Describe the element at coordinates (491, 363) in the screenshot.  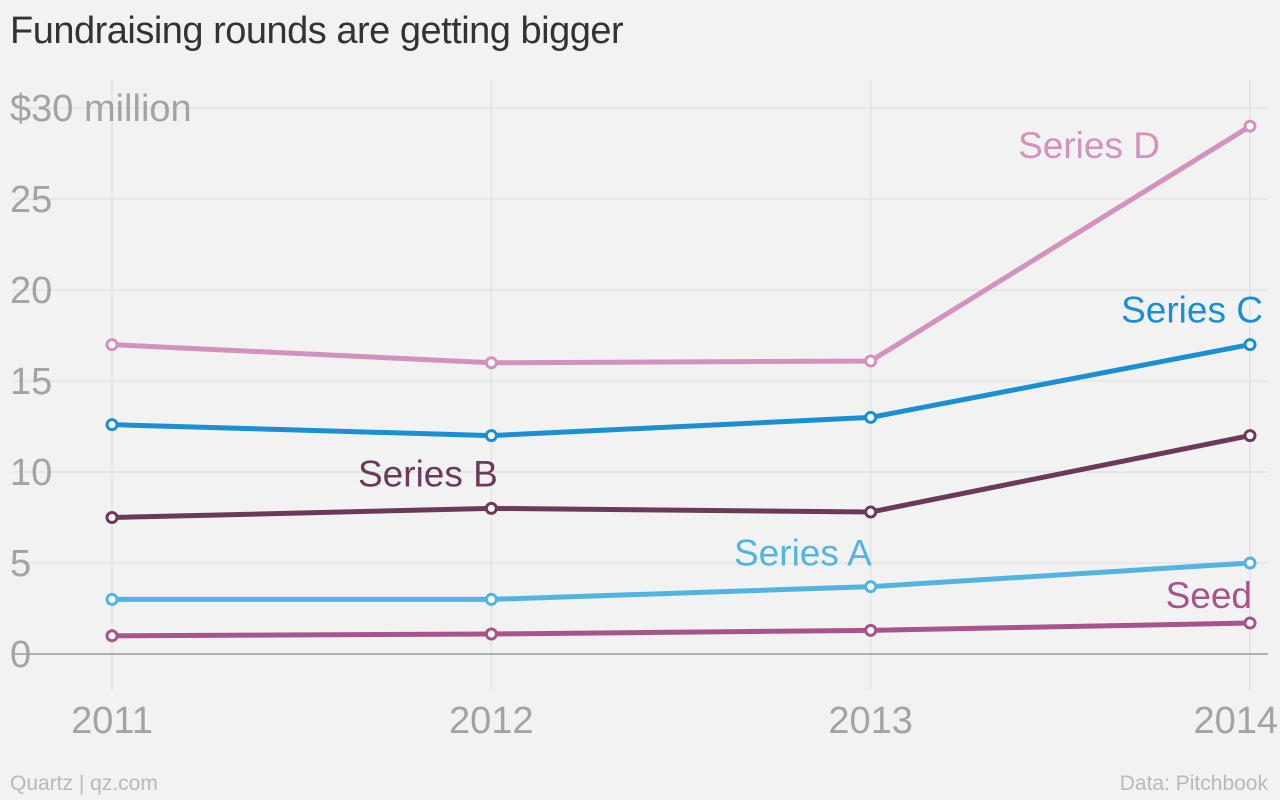
I see `point-series-d-2012` at that location.